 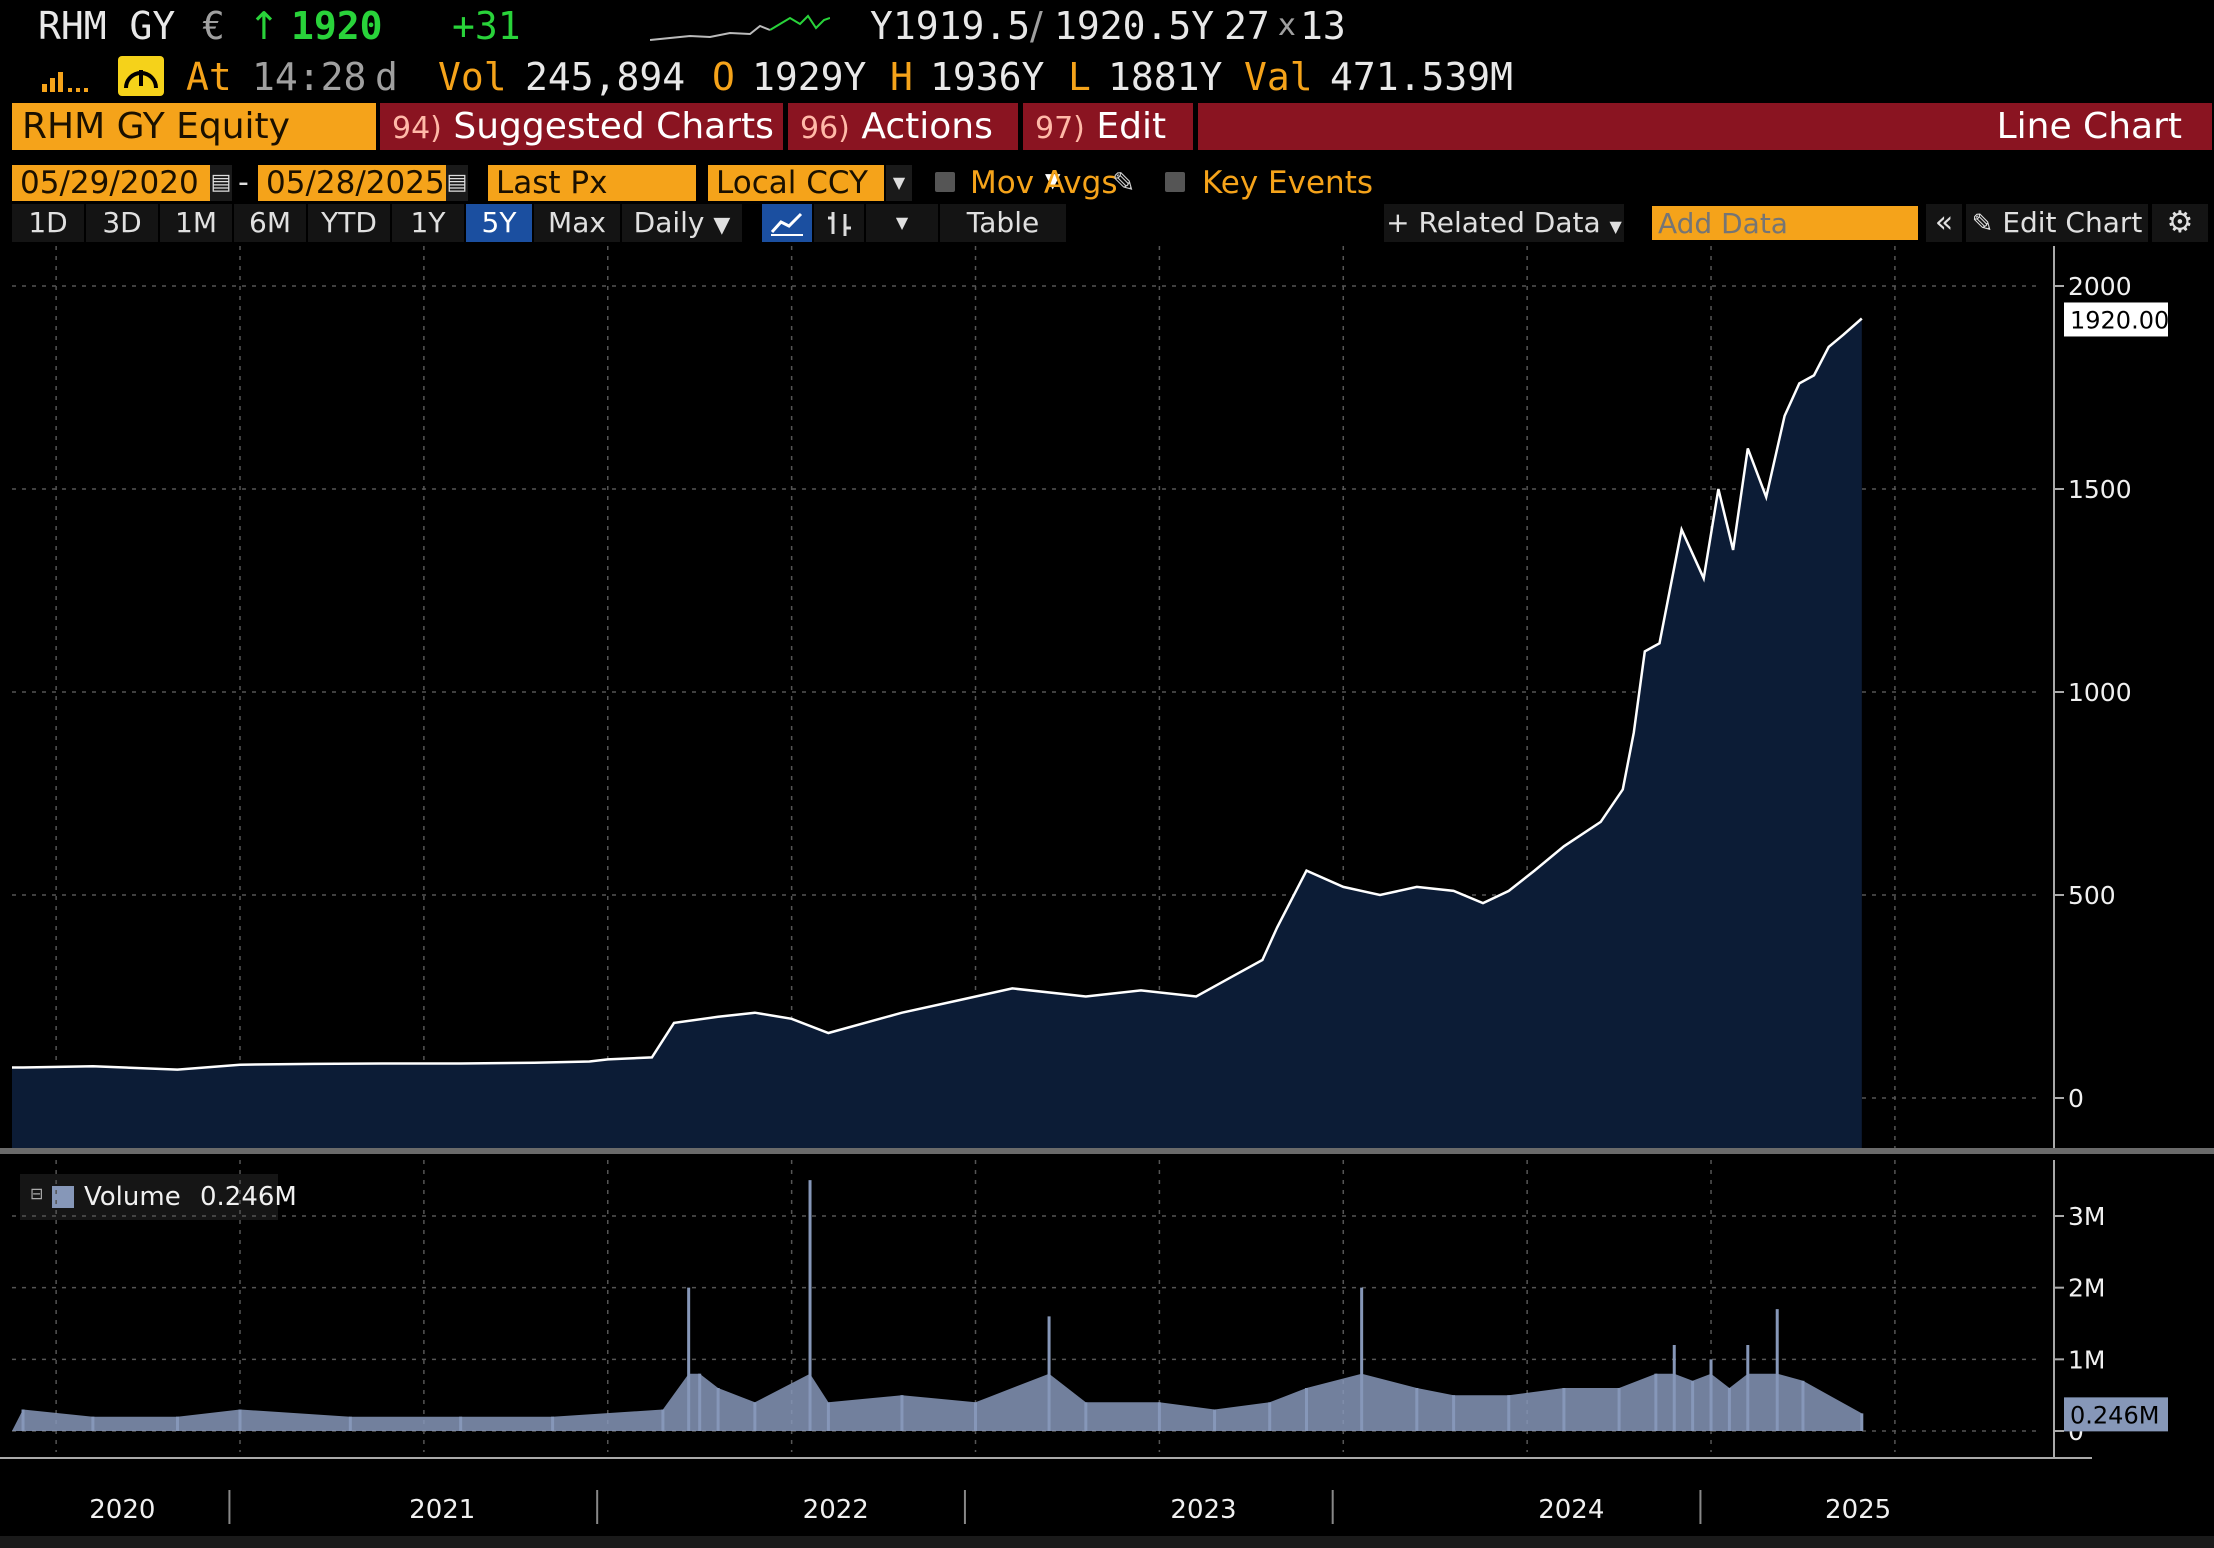 I want to click on low-value: 1881Y, so click(x=1165, y=77).